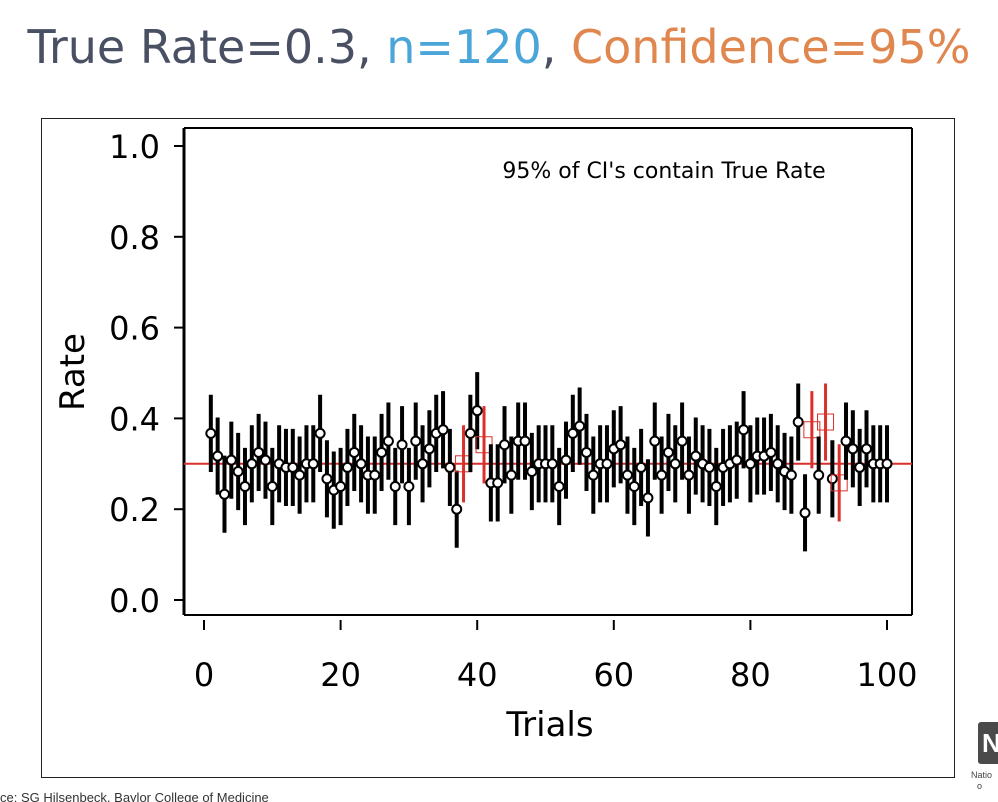  I want to click on page-title: True Rate=0.3, n=120, Confidence=95%, so click(499, 47).